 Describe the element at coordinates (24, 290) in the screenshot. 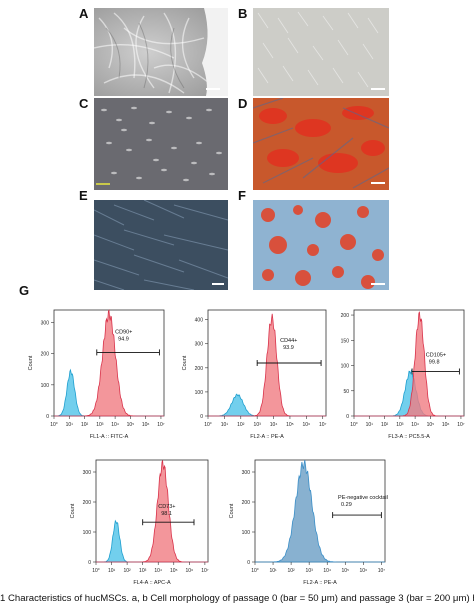

I see `panel-label-g: G` at that location.